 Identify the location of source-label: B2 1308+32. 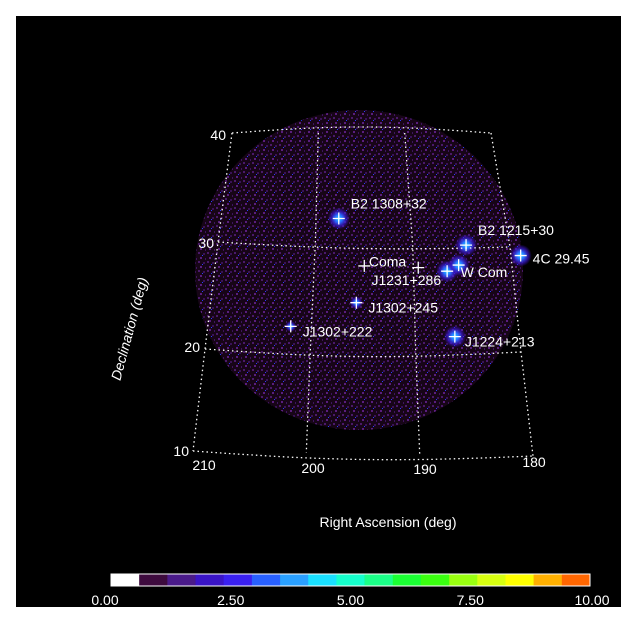
(389, 204).